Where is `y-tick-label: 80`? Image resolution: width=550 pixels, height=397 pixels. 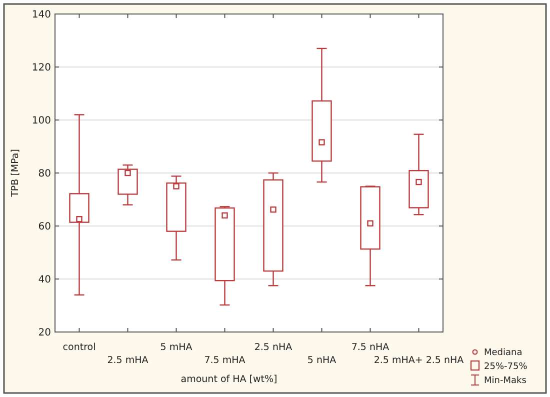 y-tick-label: 80 is located at coordinates (44, 174).